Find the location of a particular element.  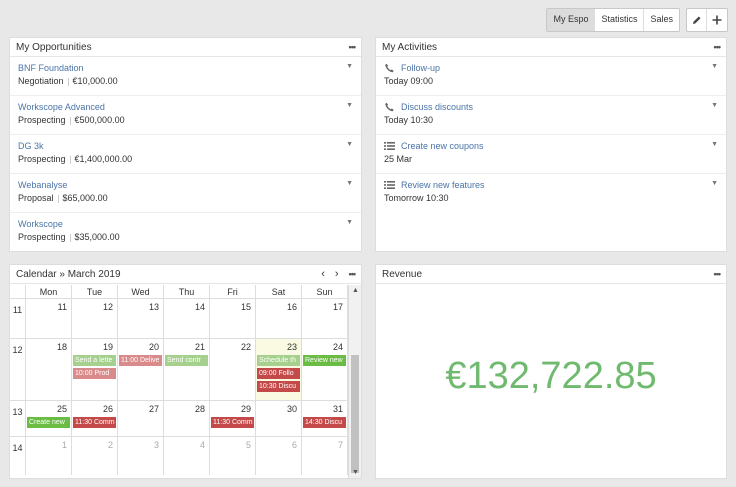

day-cell: 5 is located at coordinates (233, 456).